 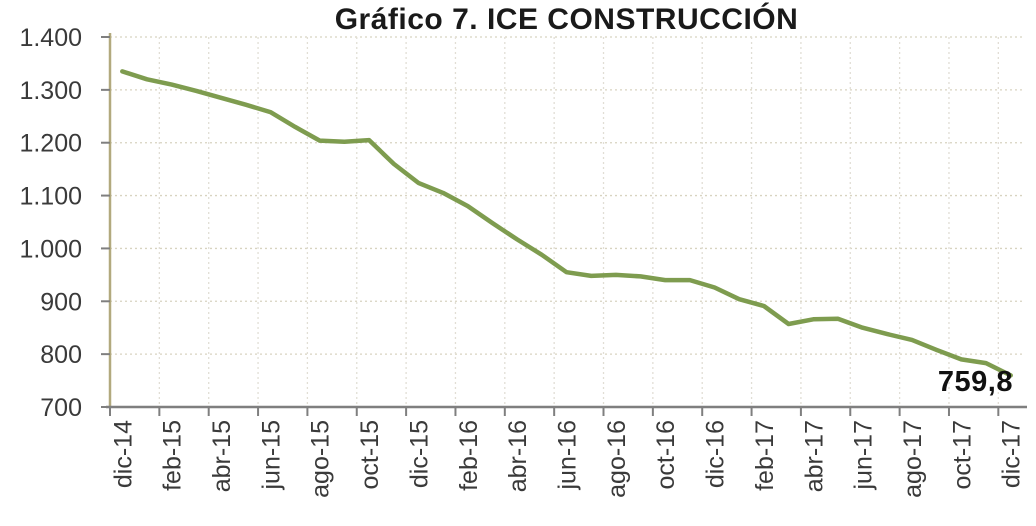 I want to click on x-tick-label: dic-14, so click(x=123, y=454).